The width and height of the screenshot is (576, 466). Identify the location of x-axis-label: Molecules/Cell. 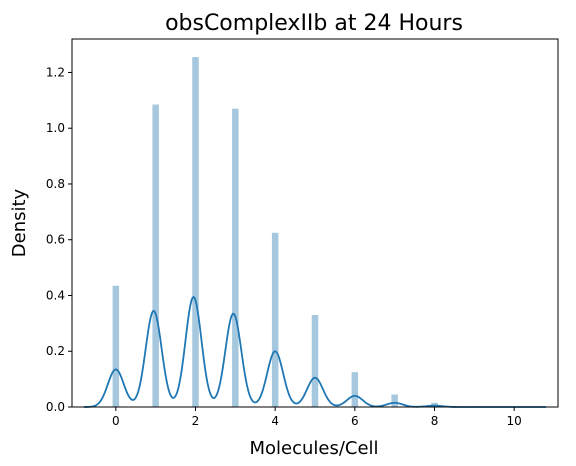
(313, 448).